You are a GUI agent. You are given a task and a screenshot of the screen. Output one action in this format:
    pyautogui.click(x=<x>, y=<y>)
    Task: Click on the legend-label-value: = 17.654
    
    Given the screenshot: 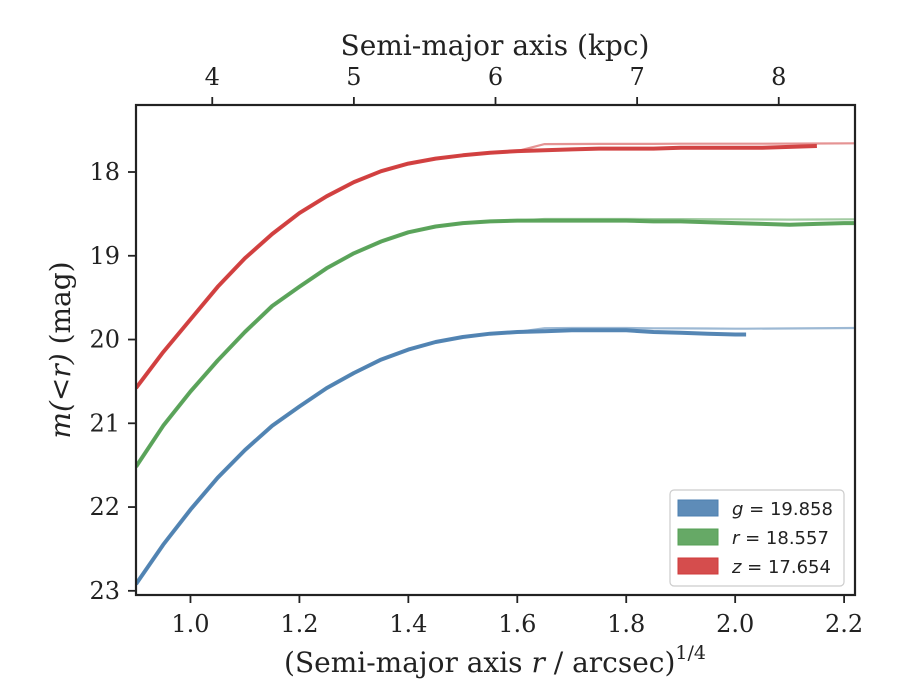 What is the action you would take?
    pyautogui.click(x=786, y=567)
    